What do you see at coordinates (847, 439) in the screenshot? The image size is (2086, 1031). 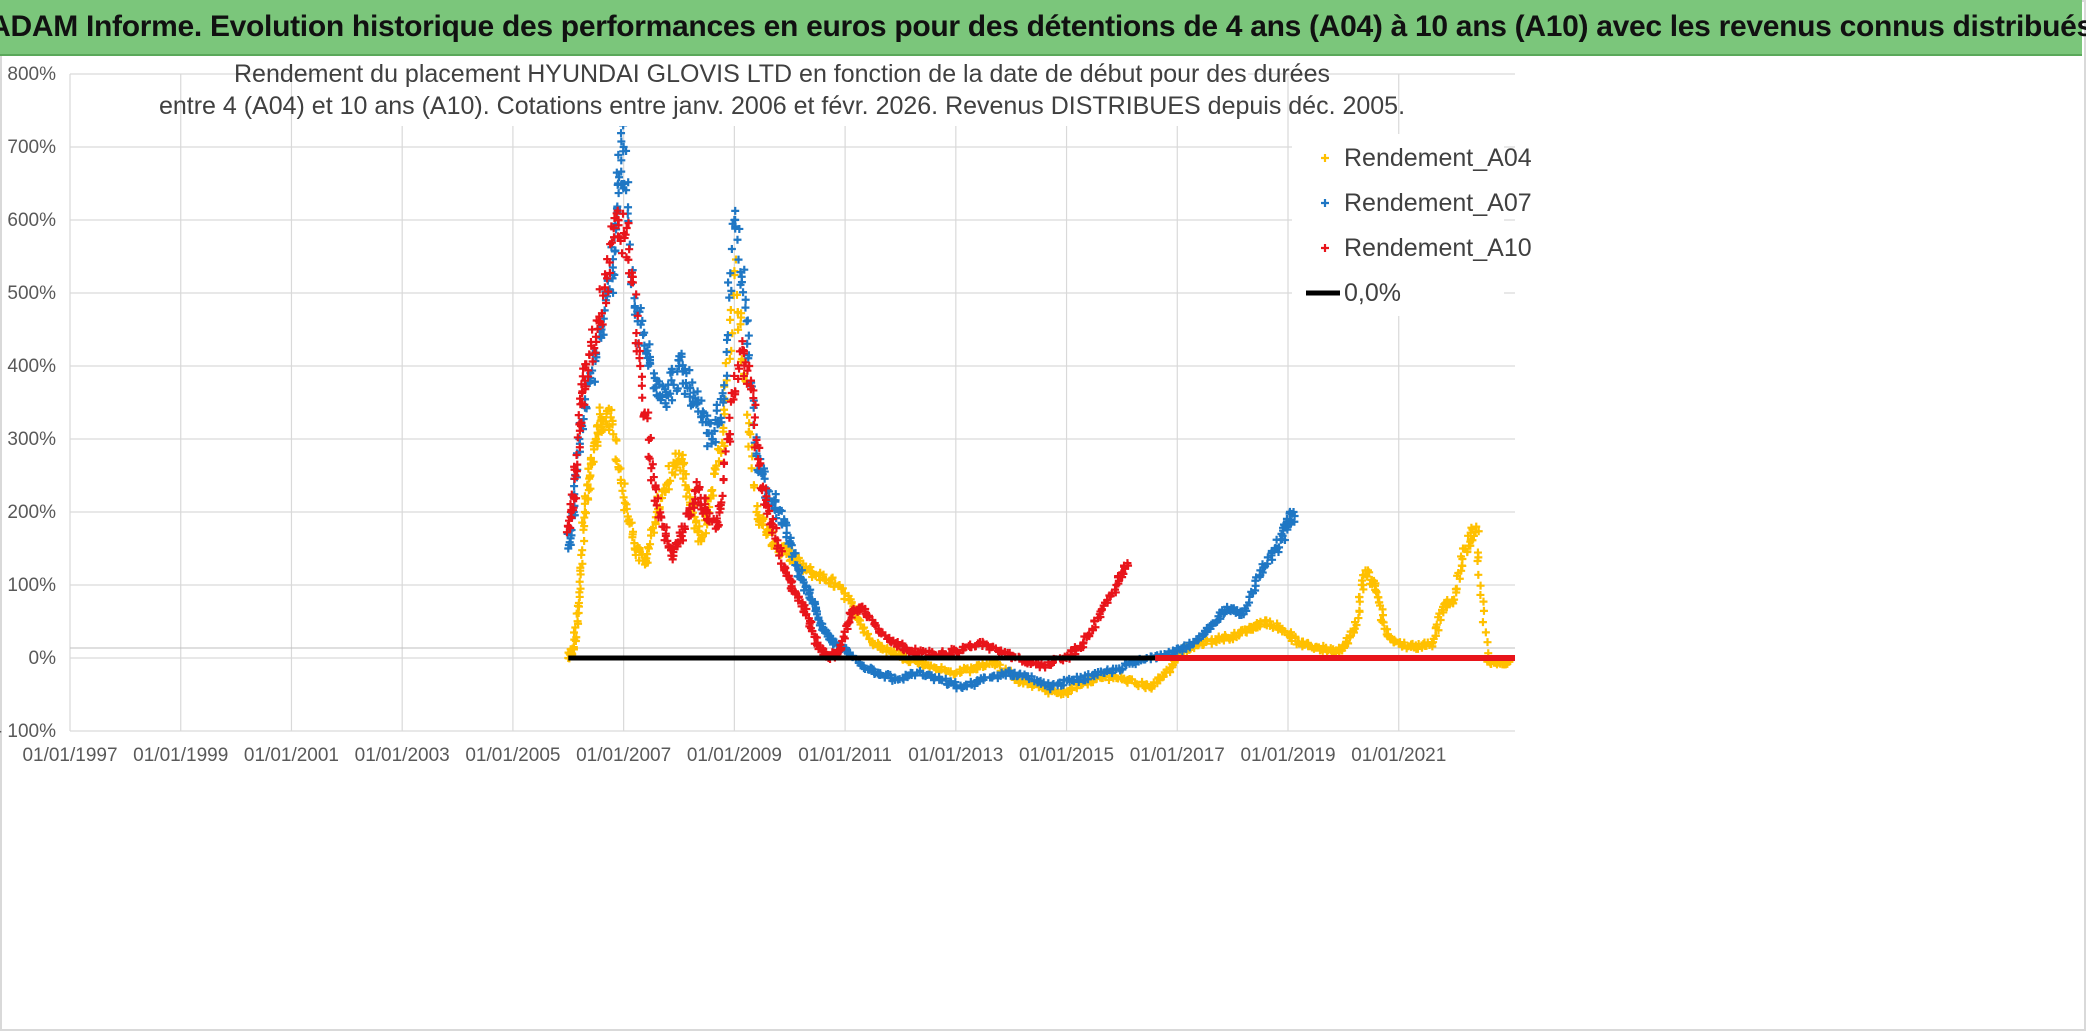 I see `series-Rendement_A10` at bounding box center [847, 439].